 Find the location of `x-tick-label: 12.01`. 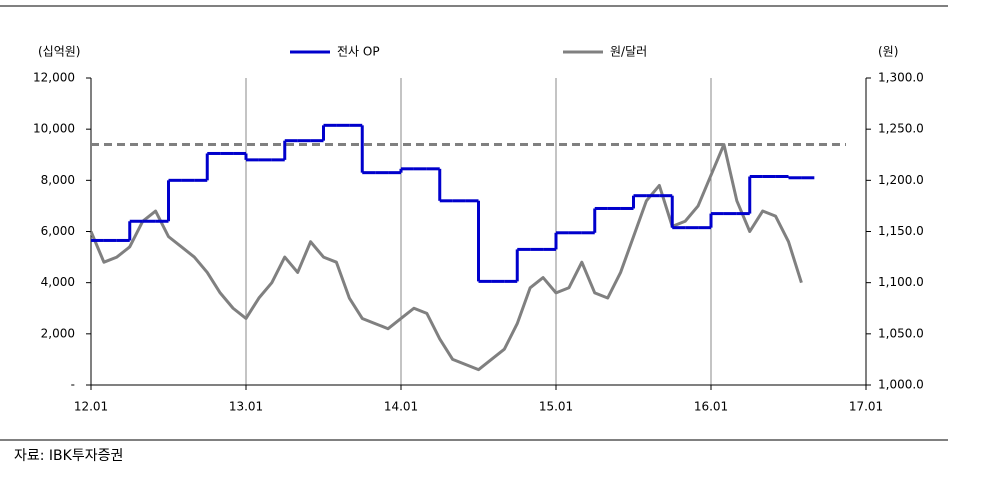

x-tick-label: 12.01 is located at coordinates (91, 407).